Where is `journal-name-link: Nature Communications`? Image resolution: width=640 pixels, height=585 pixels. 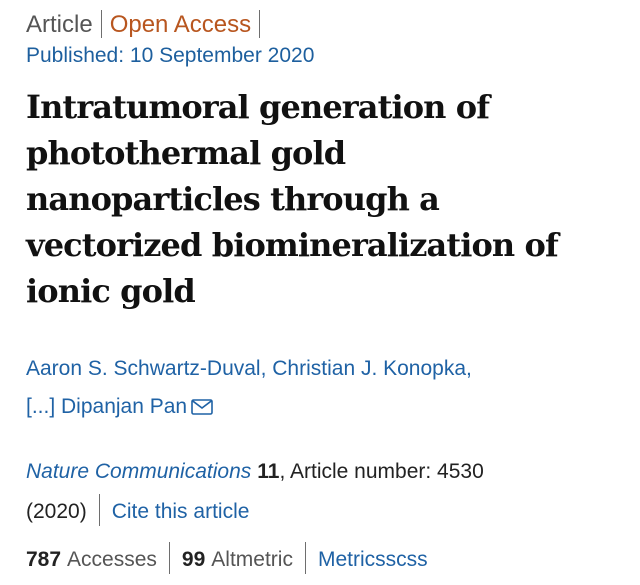 journal-name-link: Nature Communications is located at coordinates (139, 471).